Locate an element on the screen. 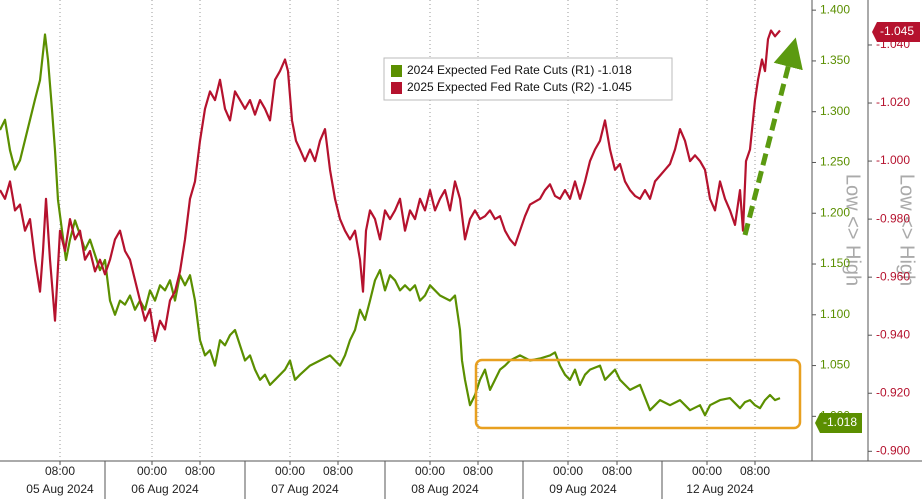 The image size is (922, 499). trend-arrow is located at coordinates (772, 136).